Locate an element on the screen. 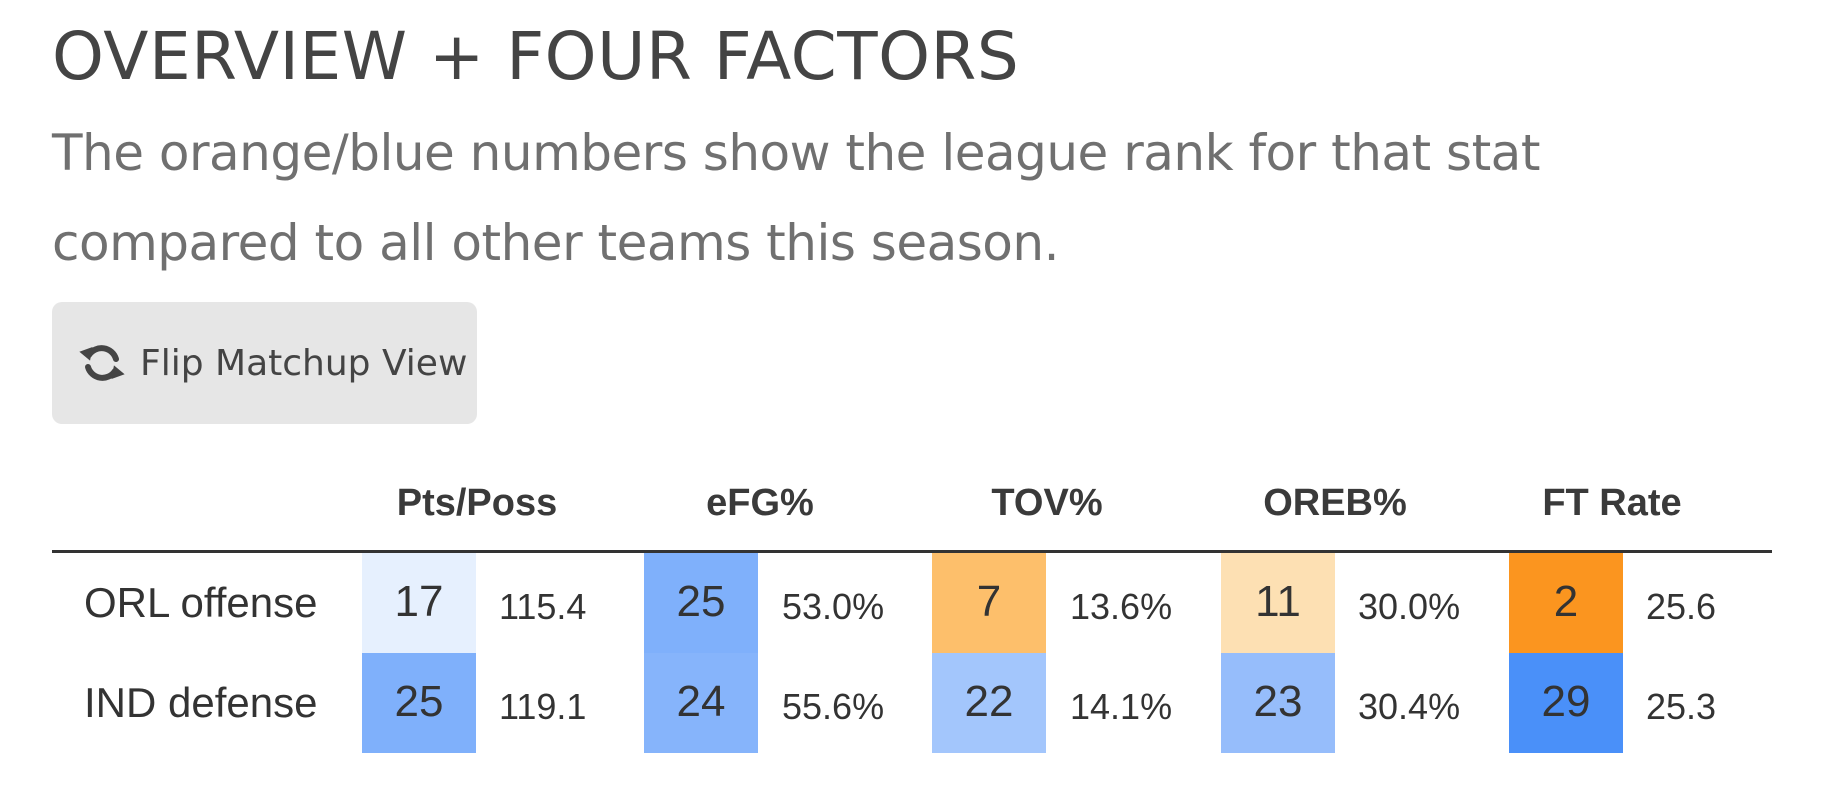 Image resolution: width=1822 pixels, height=786 pixels. column-header-efg: eFG% is located at coordinates (760, 503).